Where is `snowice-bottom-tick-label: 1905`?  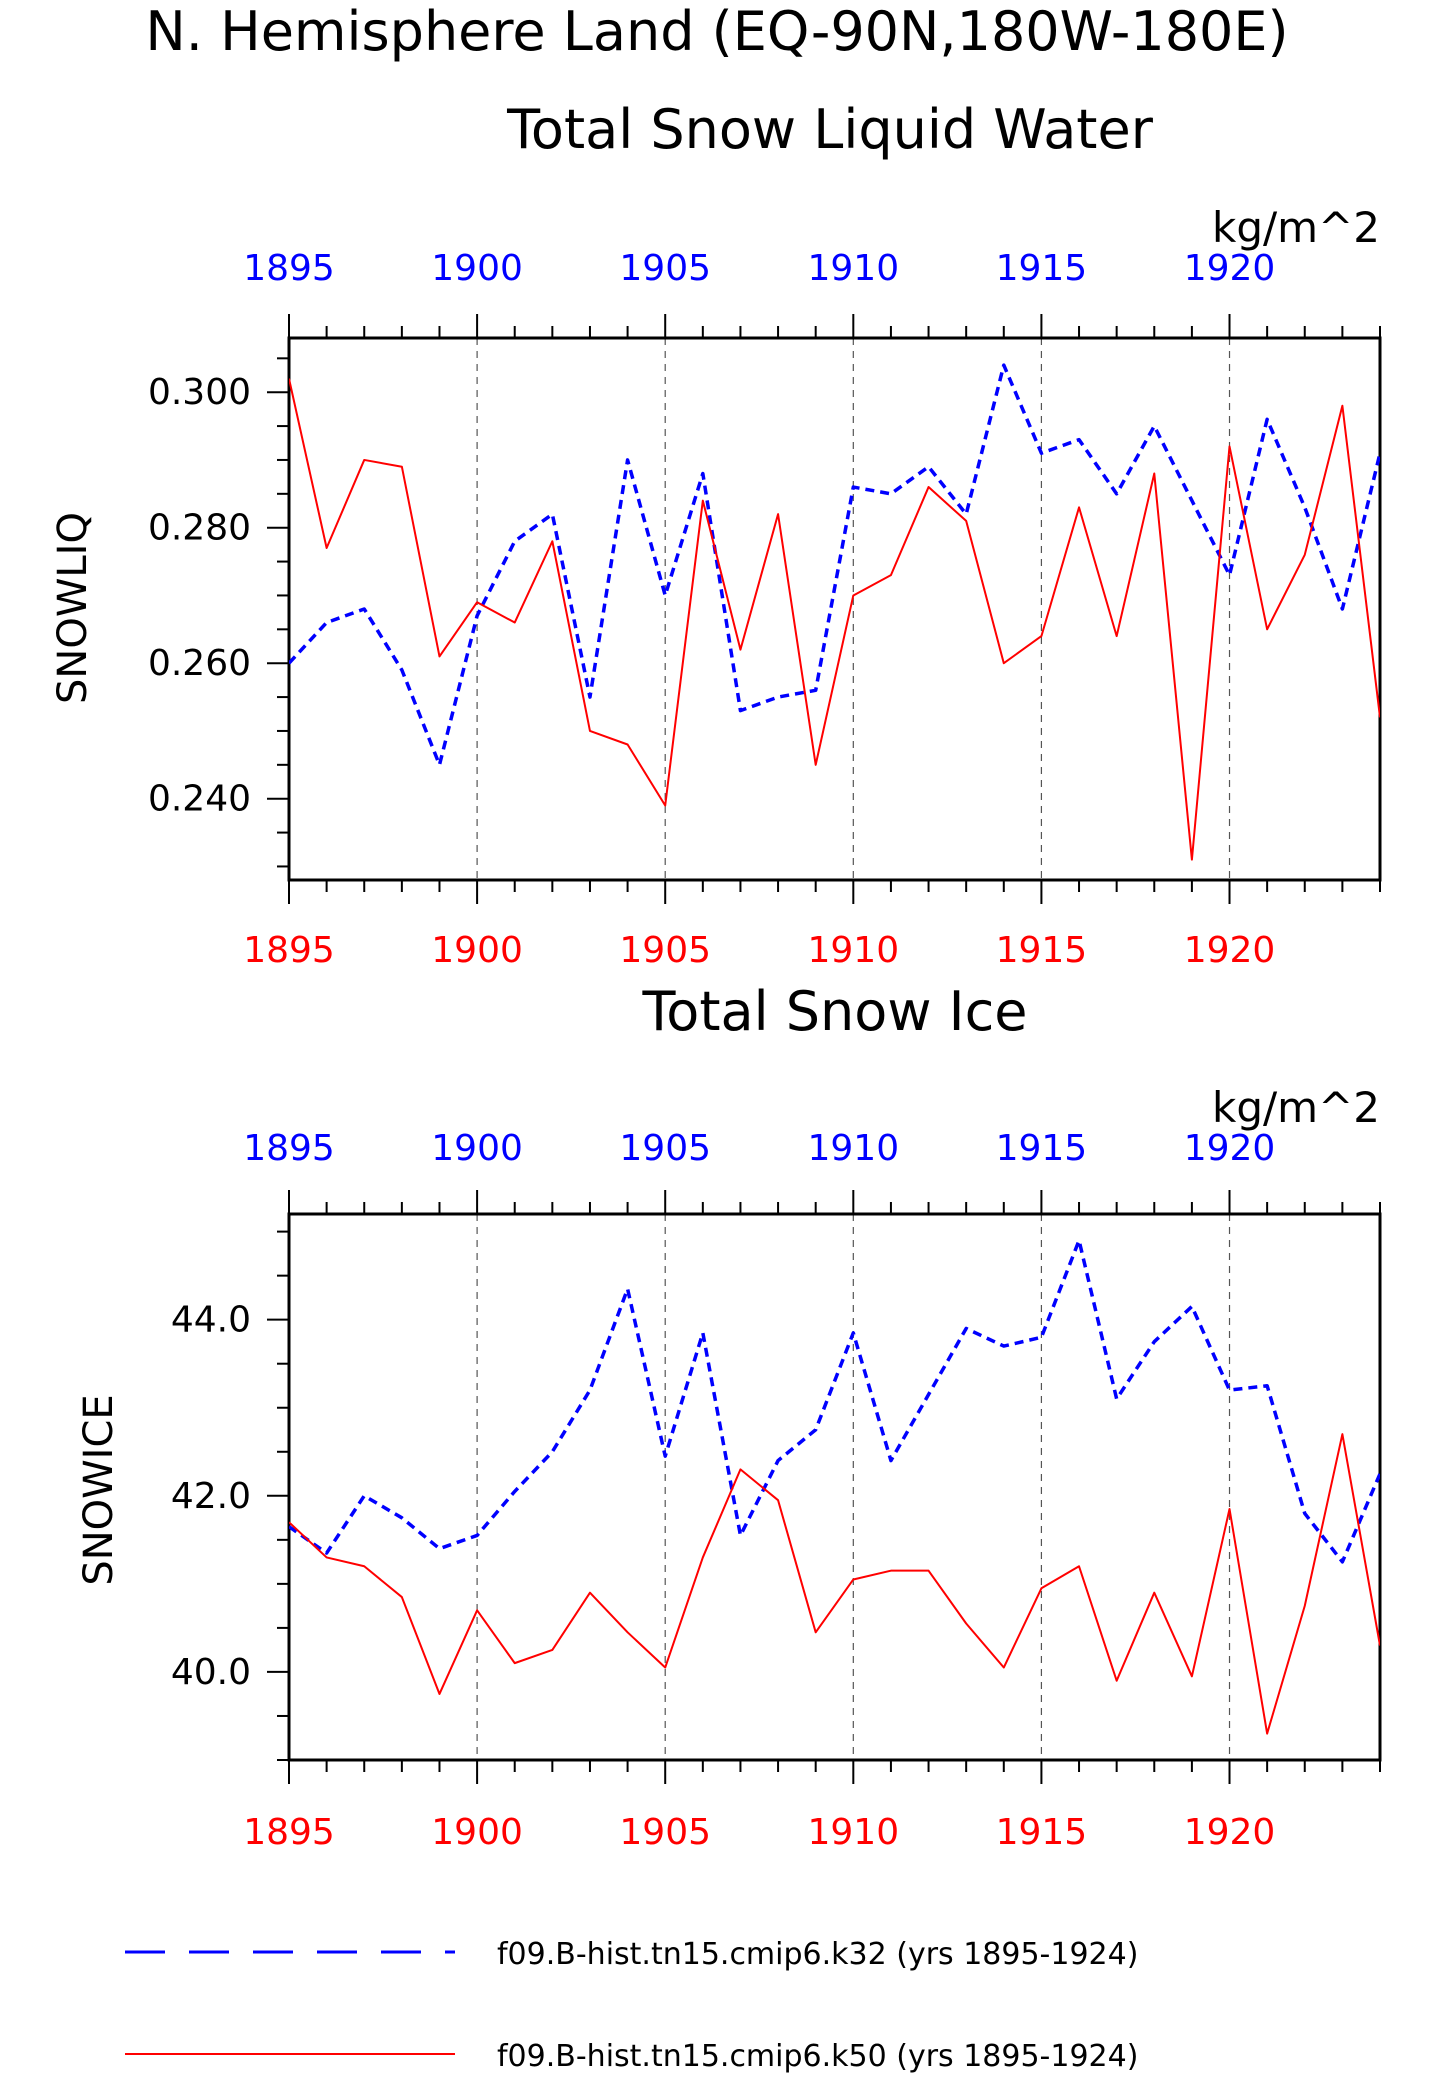
snowice-bottom-tick-label: 1905 is located at coordinates (665, 1832).